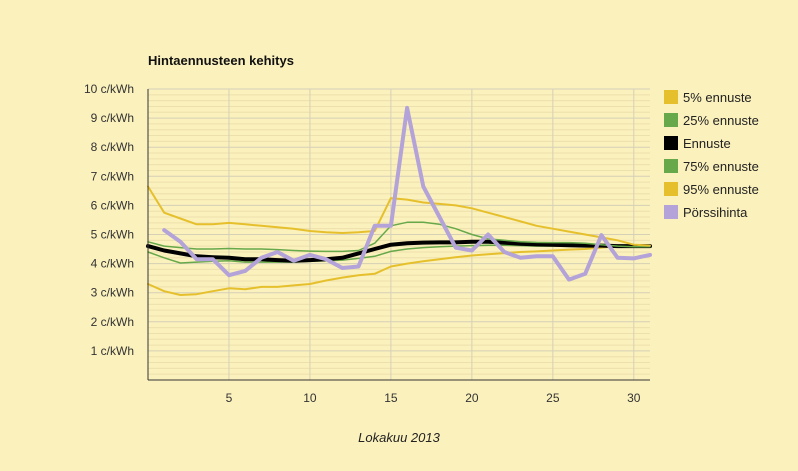 The image size is (798, 471). I want to click on y-tick-label: 1 c/kWh, so click(112, 351).